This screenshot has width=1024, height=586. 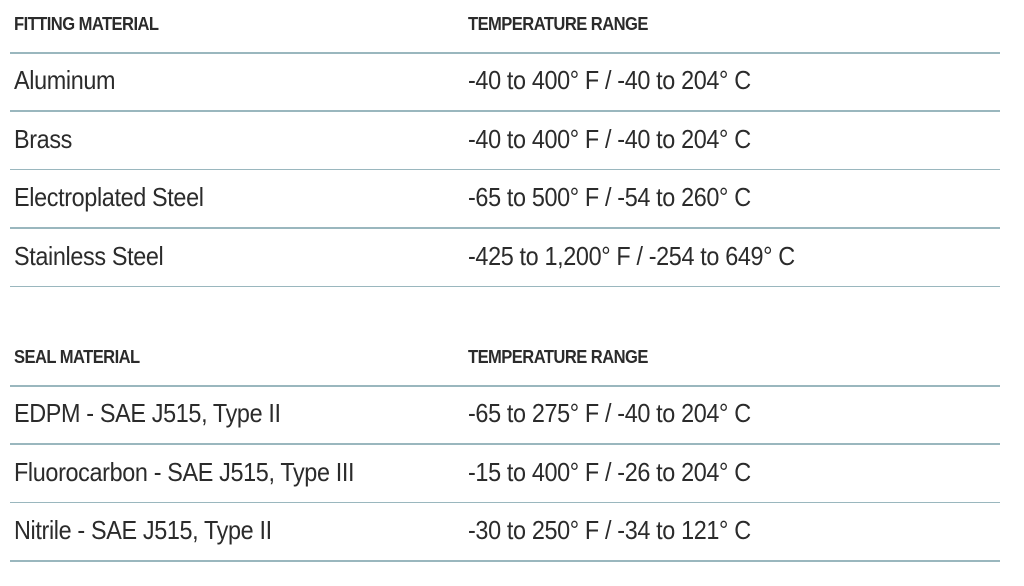 What do you see at coordinates (609, 530) in the screenshot?
I see `table-cell: -30 to 250° F / -34 to 121° C` at bounding box center [609, 530].